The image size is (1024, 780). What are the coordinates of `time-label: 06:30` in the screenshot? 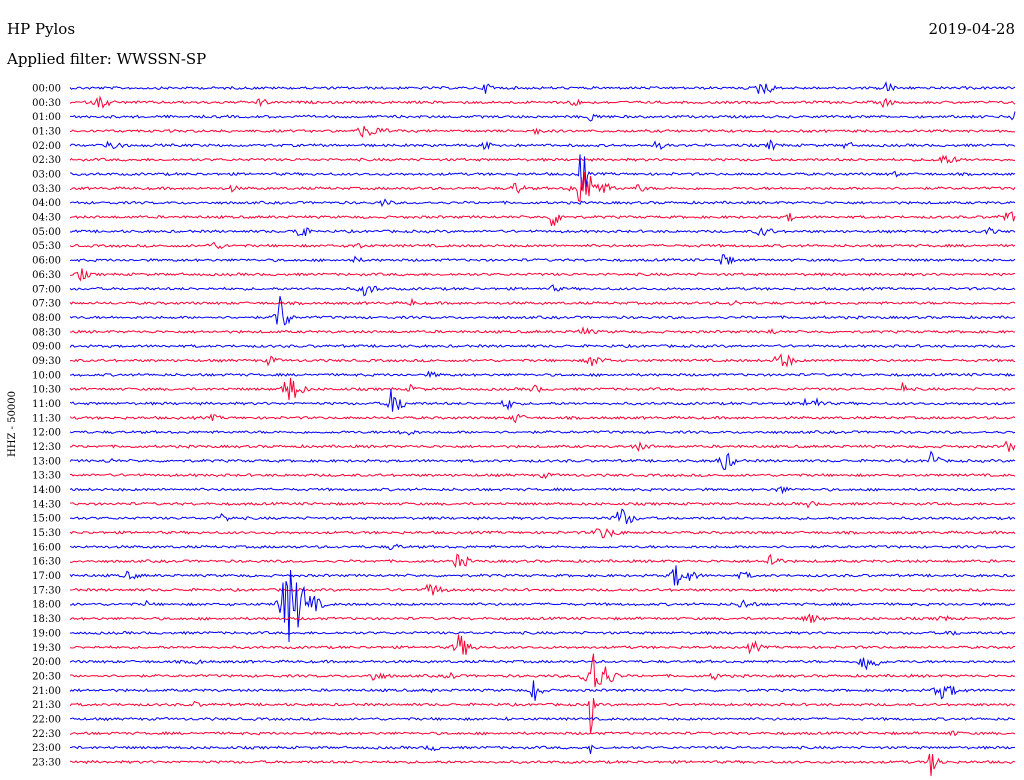 It's located at (46, 275).